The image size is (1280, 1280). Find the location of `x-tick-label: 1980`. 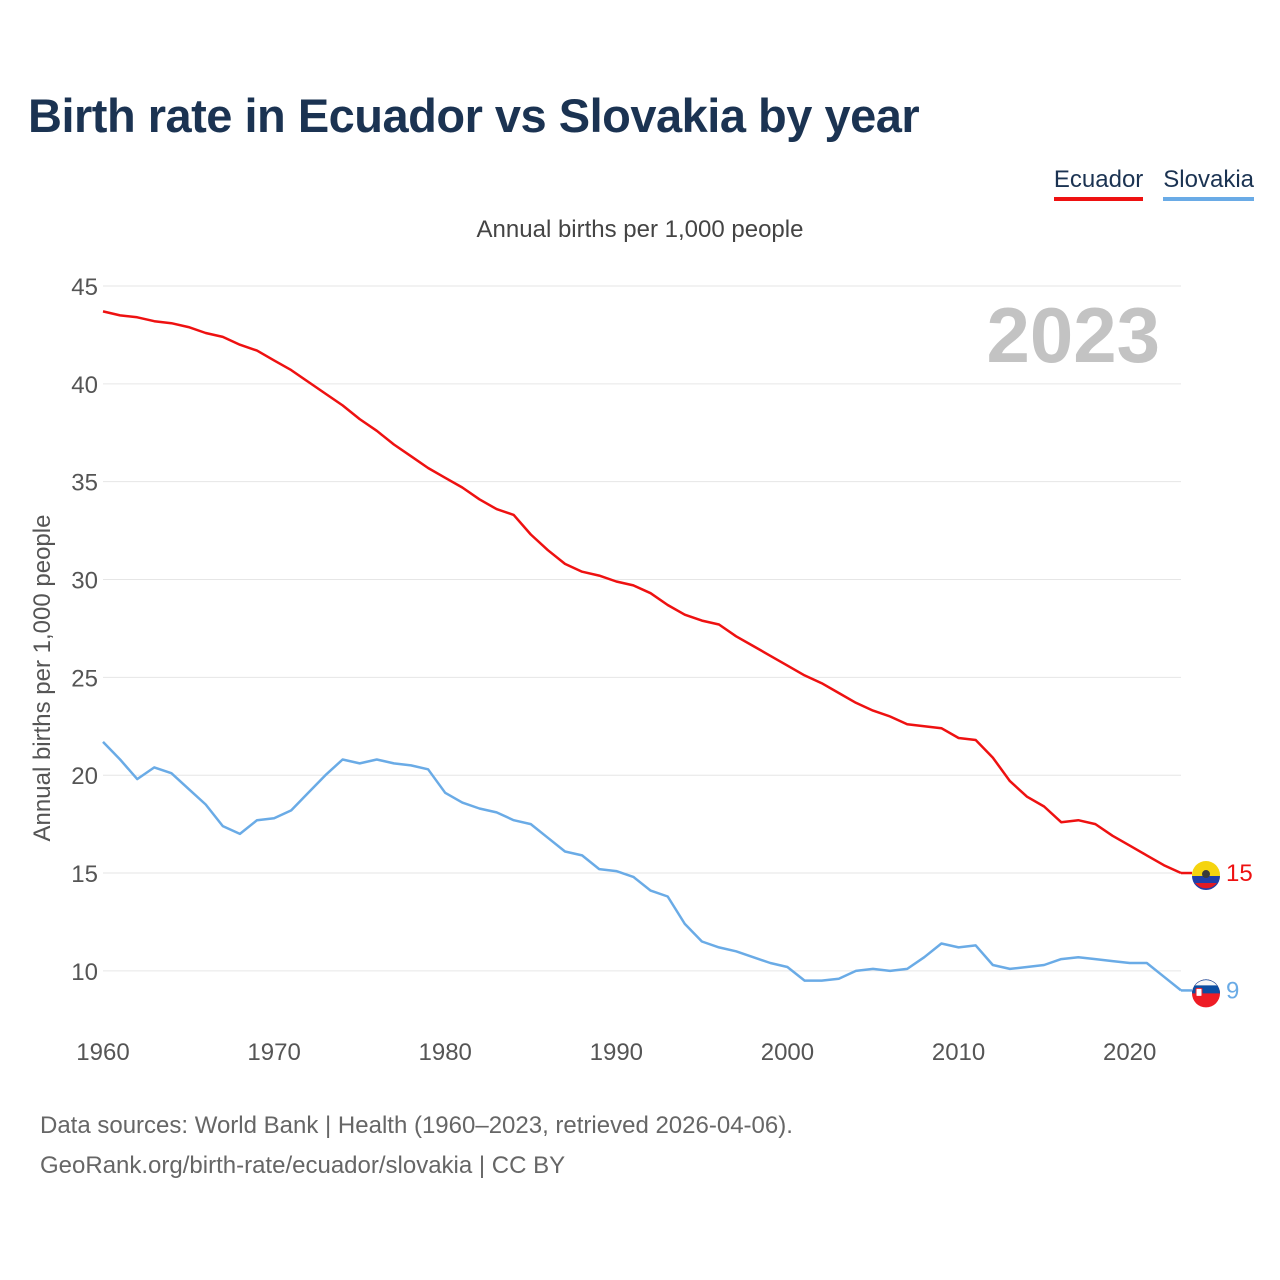

x-tick-label: 1980 is located at coordinates (445, 1052).